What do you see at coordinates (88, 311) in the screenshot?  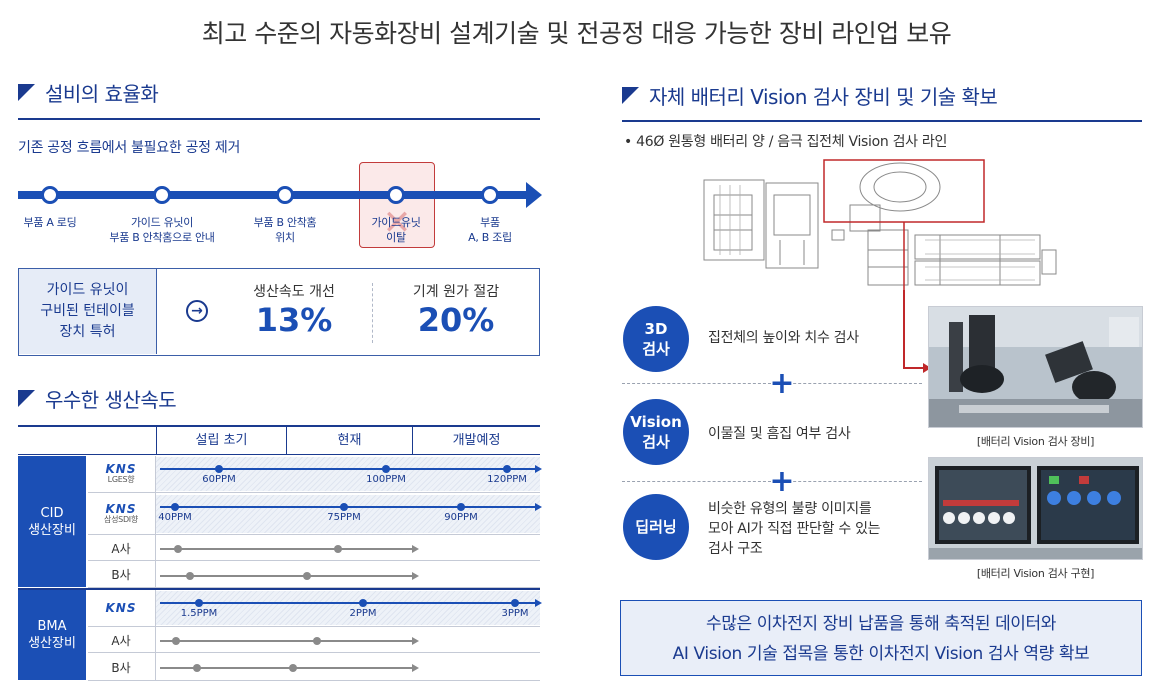 I see `patent-label: 가이드 유닛이 구비된 턴테이블 장치 특허` at bounding box center [88, 311].